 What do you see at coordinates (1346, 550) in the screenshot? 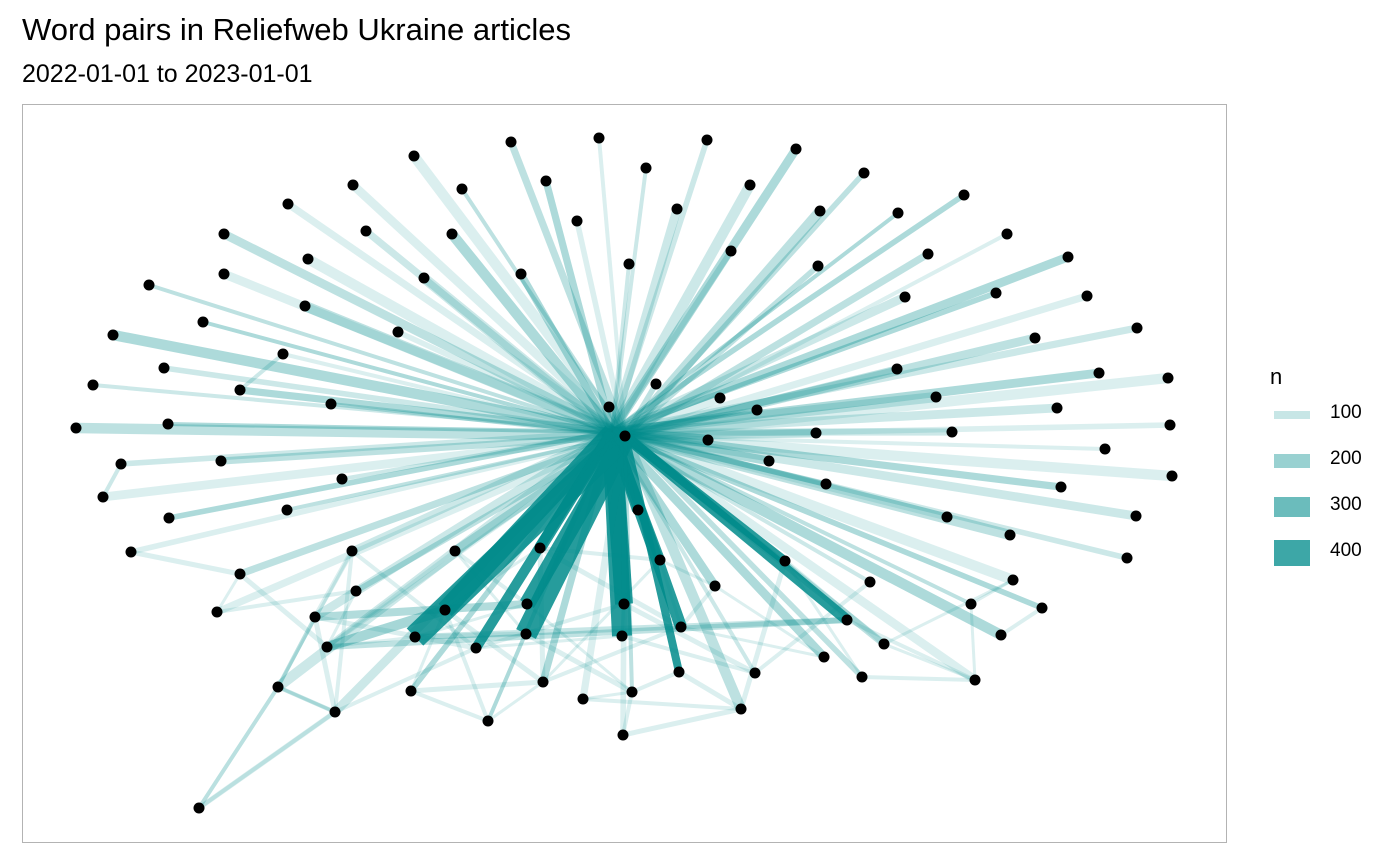
I see `legend-label: 400` at bounding box center [1346, 550].